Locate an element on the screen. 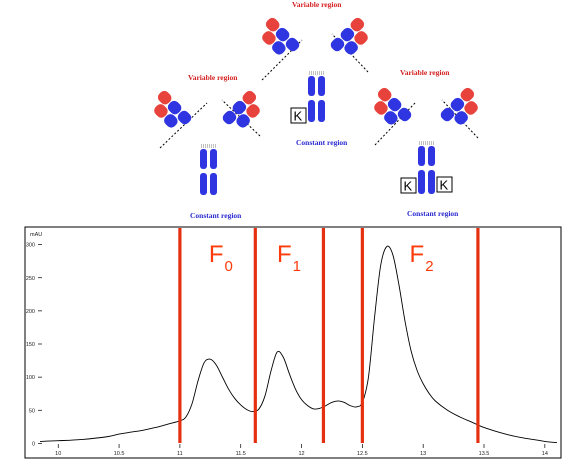 The width and height of the screenshot is (566, 465). y-tick-label: 50 is located at coordinates (32, 411).